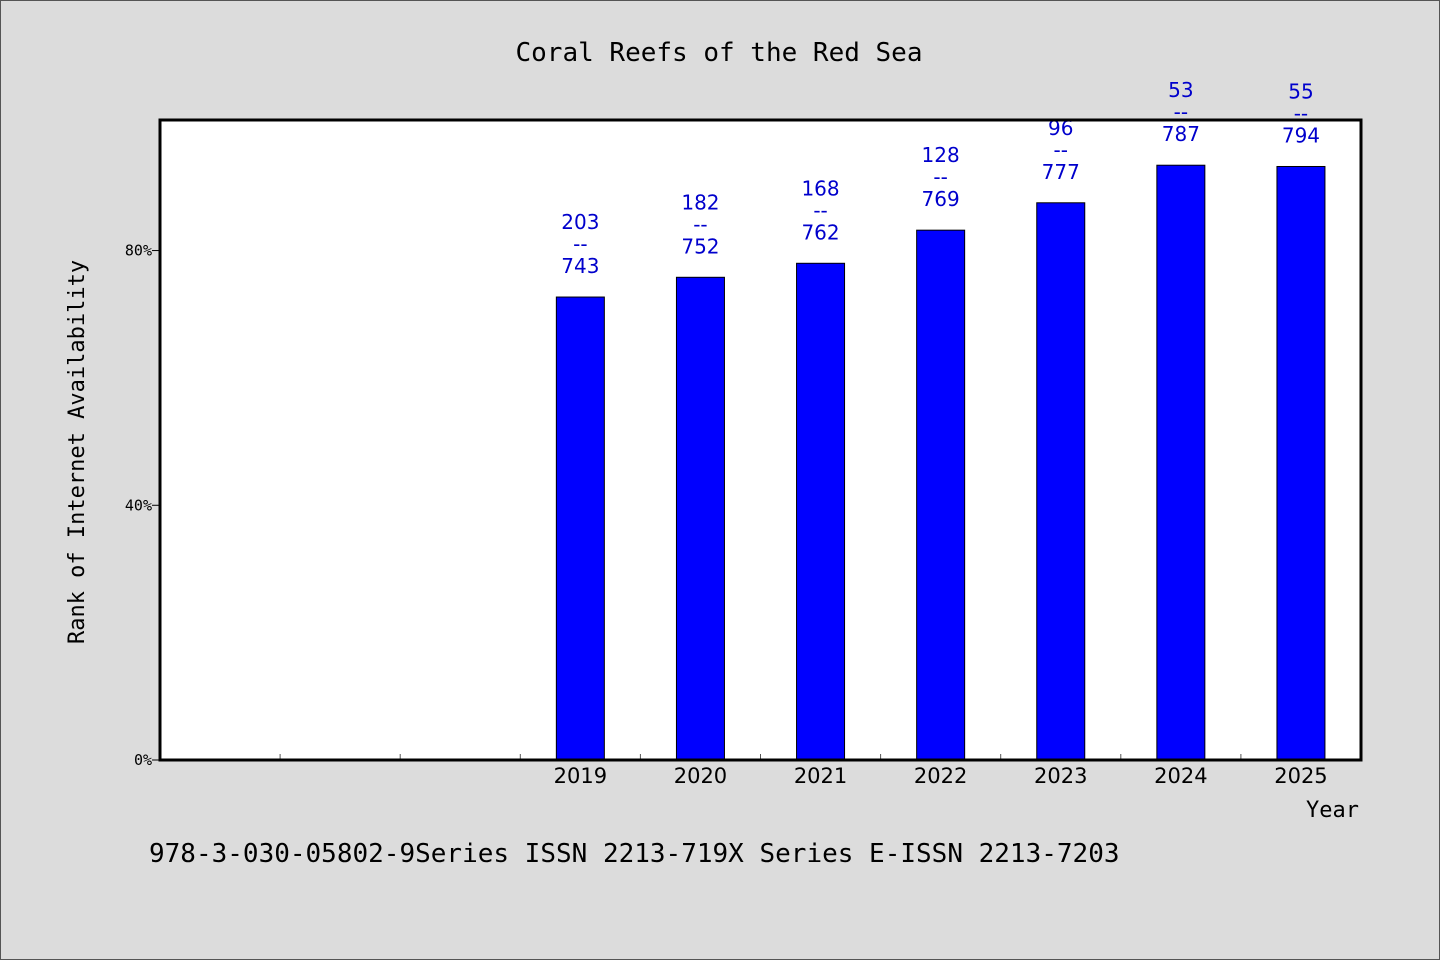 The height and width of the screenshot is (960, 1440). I want to click on x-tick-label: 2025, so click(1300, 776).